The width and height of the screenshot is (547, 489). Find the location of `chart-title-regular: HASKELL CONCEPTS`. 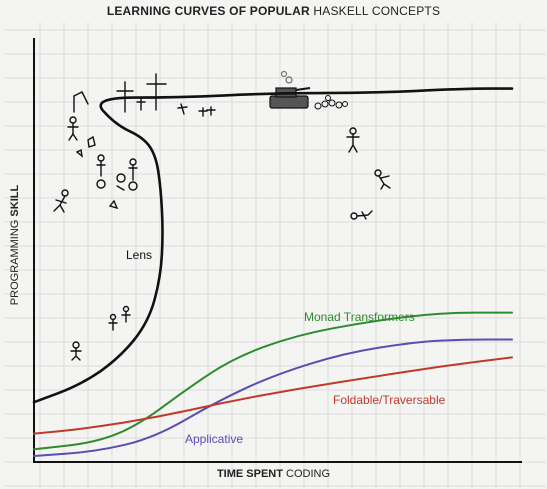

chart-title-regular: HASKELL CONCEPTS is located at coordinates (377, 11).